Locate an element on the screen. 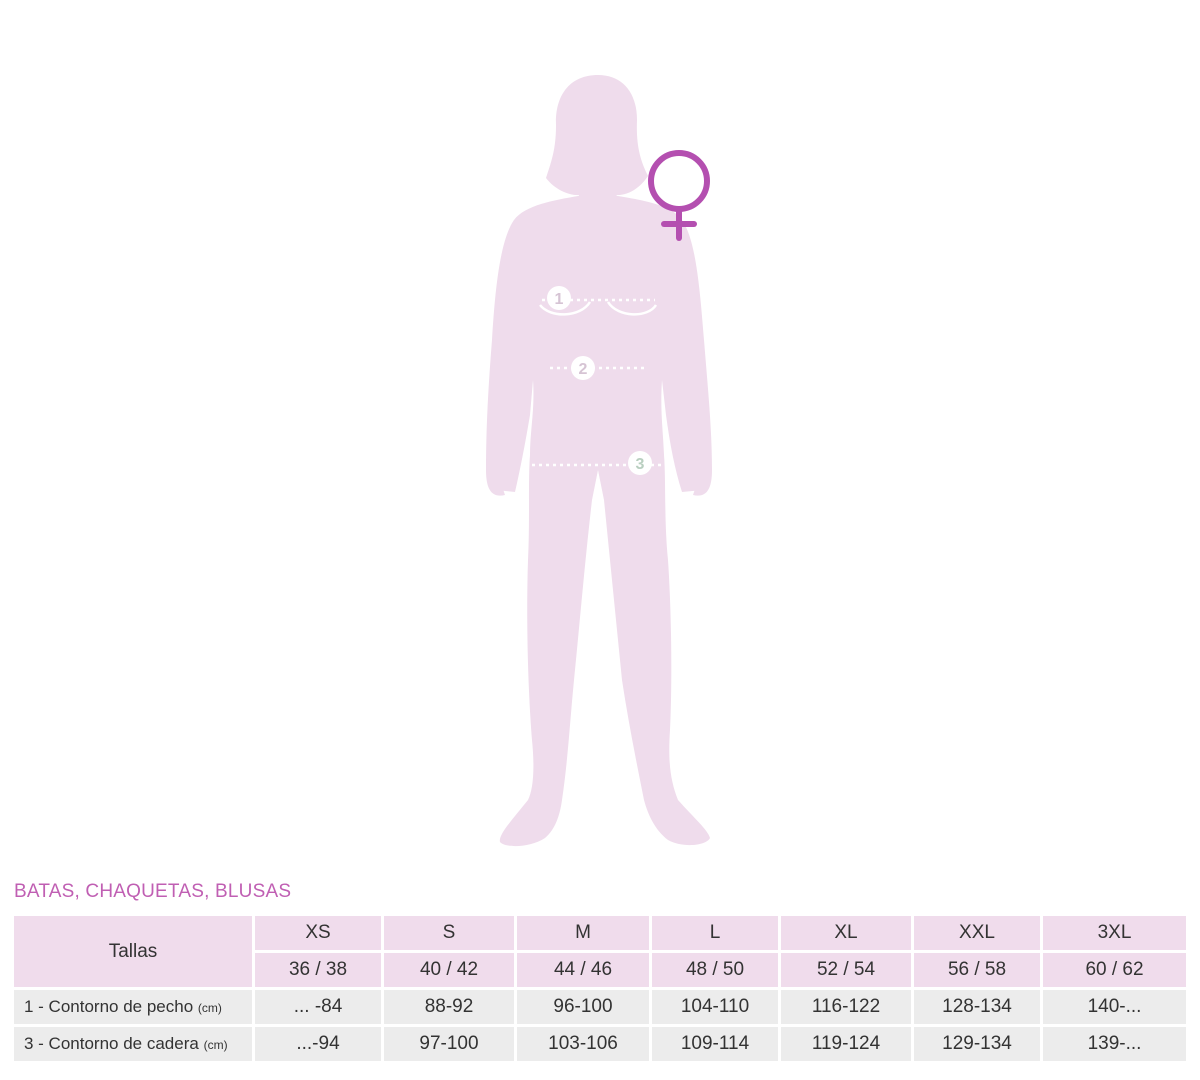  measure-marker-2: 2 is located at coordinates (583, 368).